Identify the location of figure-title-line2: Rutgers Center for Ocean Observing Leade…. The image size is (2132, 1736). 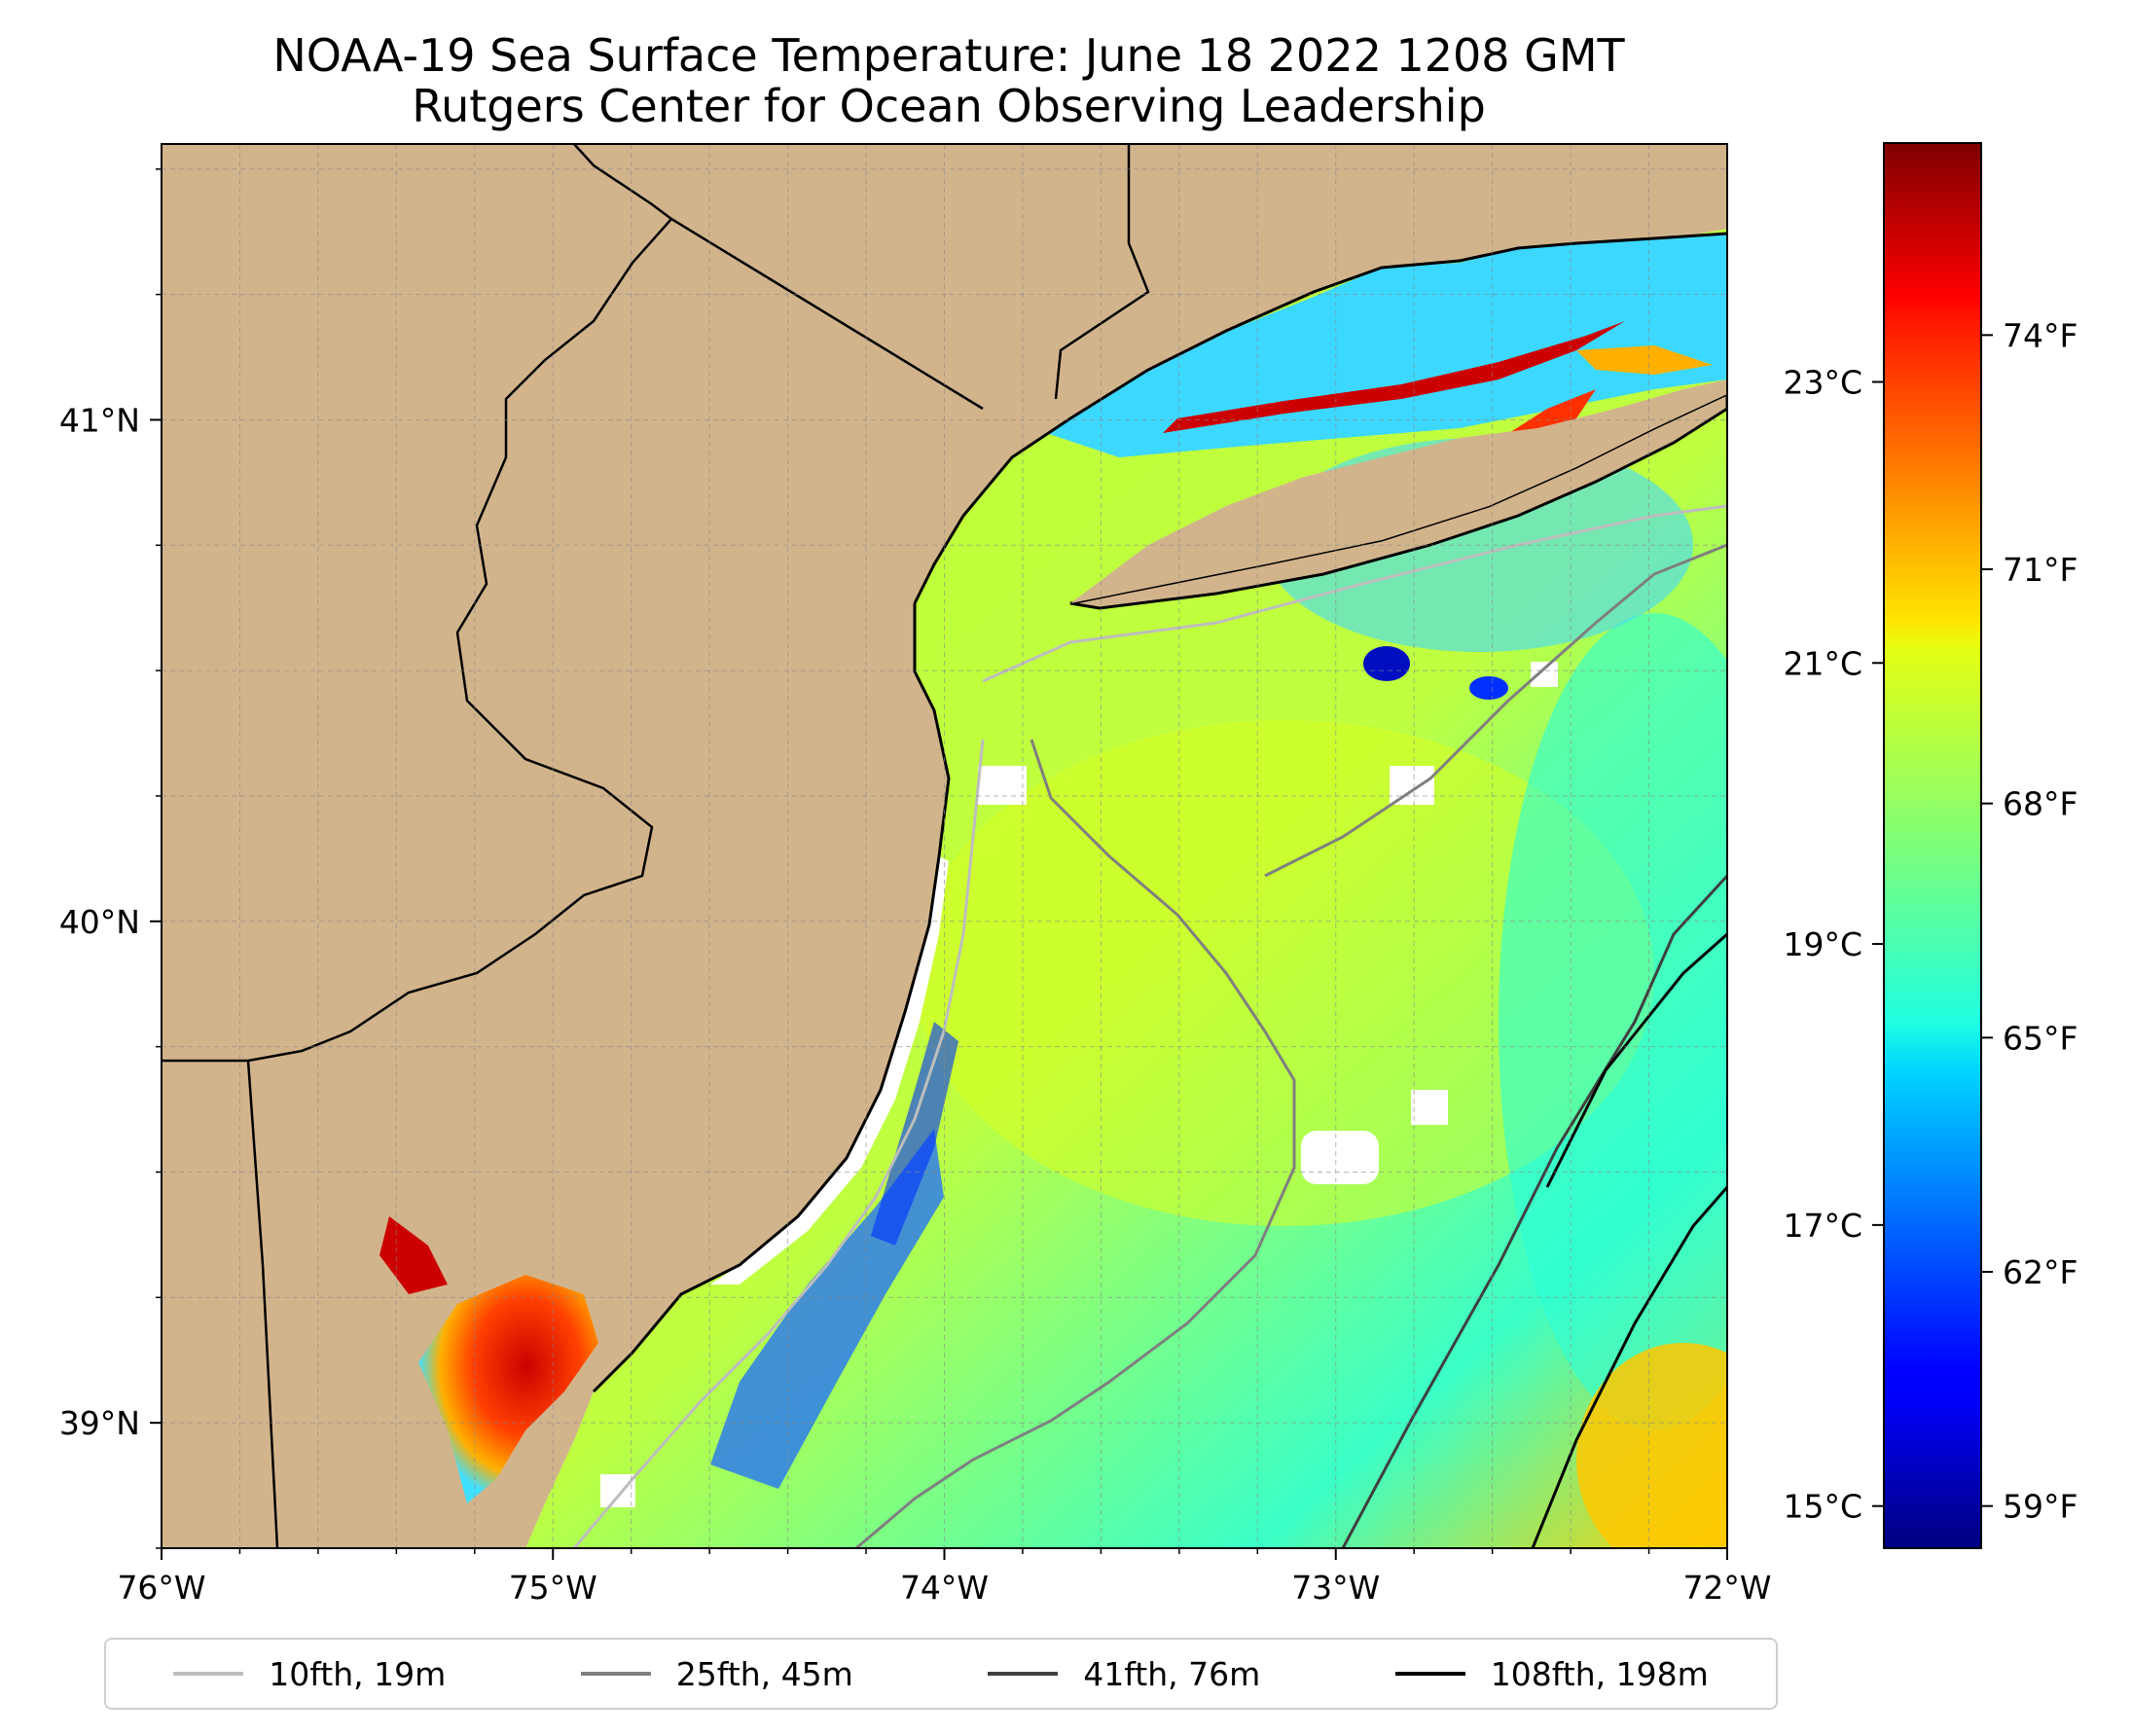
(949, 106).